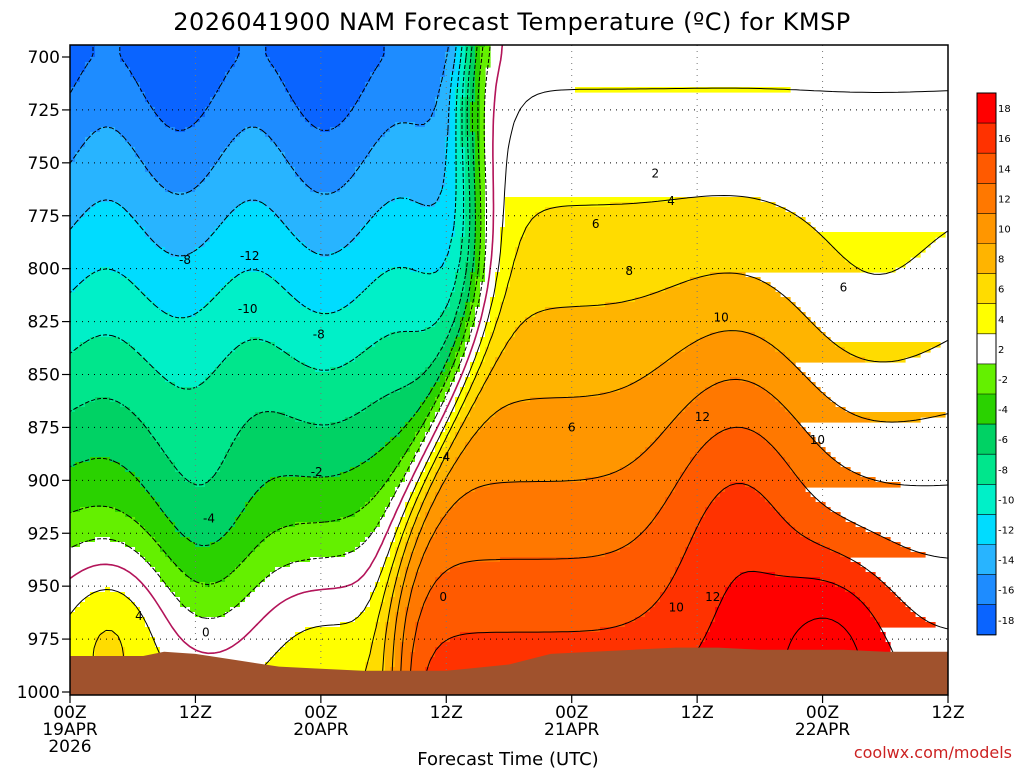 This screenshot has height=768, width=1024. What do you see at coordinates (44, 270) in the screenshot?
I see `y-tick-label: 800` at bounding box center [44, 270].